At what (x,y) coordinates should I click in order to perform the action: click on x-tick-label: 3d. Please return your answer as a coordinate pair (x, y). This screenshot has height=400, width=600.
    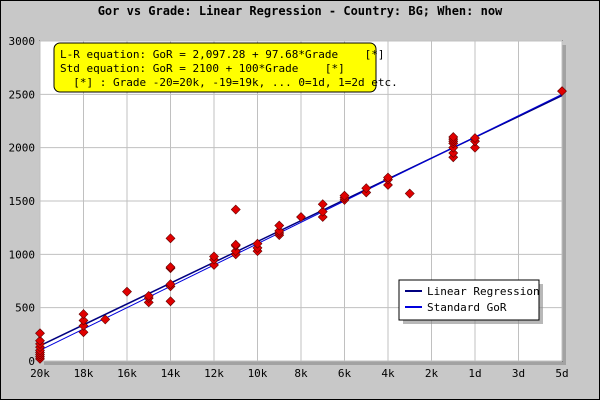
    Looking at the image, I should click on (518, 373).